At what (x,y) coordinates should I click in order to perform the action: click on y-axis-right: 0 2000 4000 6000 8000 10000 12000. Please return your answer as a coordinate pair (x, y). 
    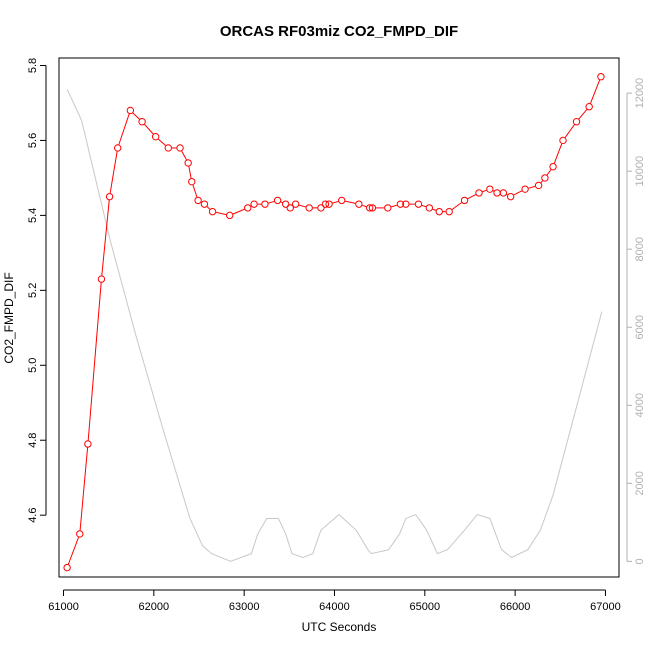
    Looking at the image, I should click on (636, 321).